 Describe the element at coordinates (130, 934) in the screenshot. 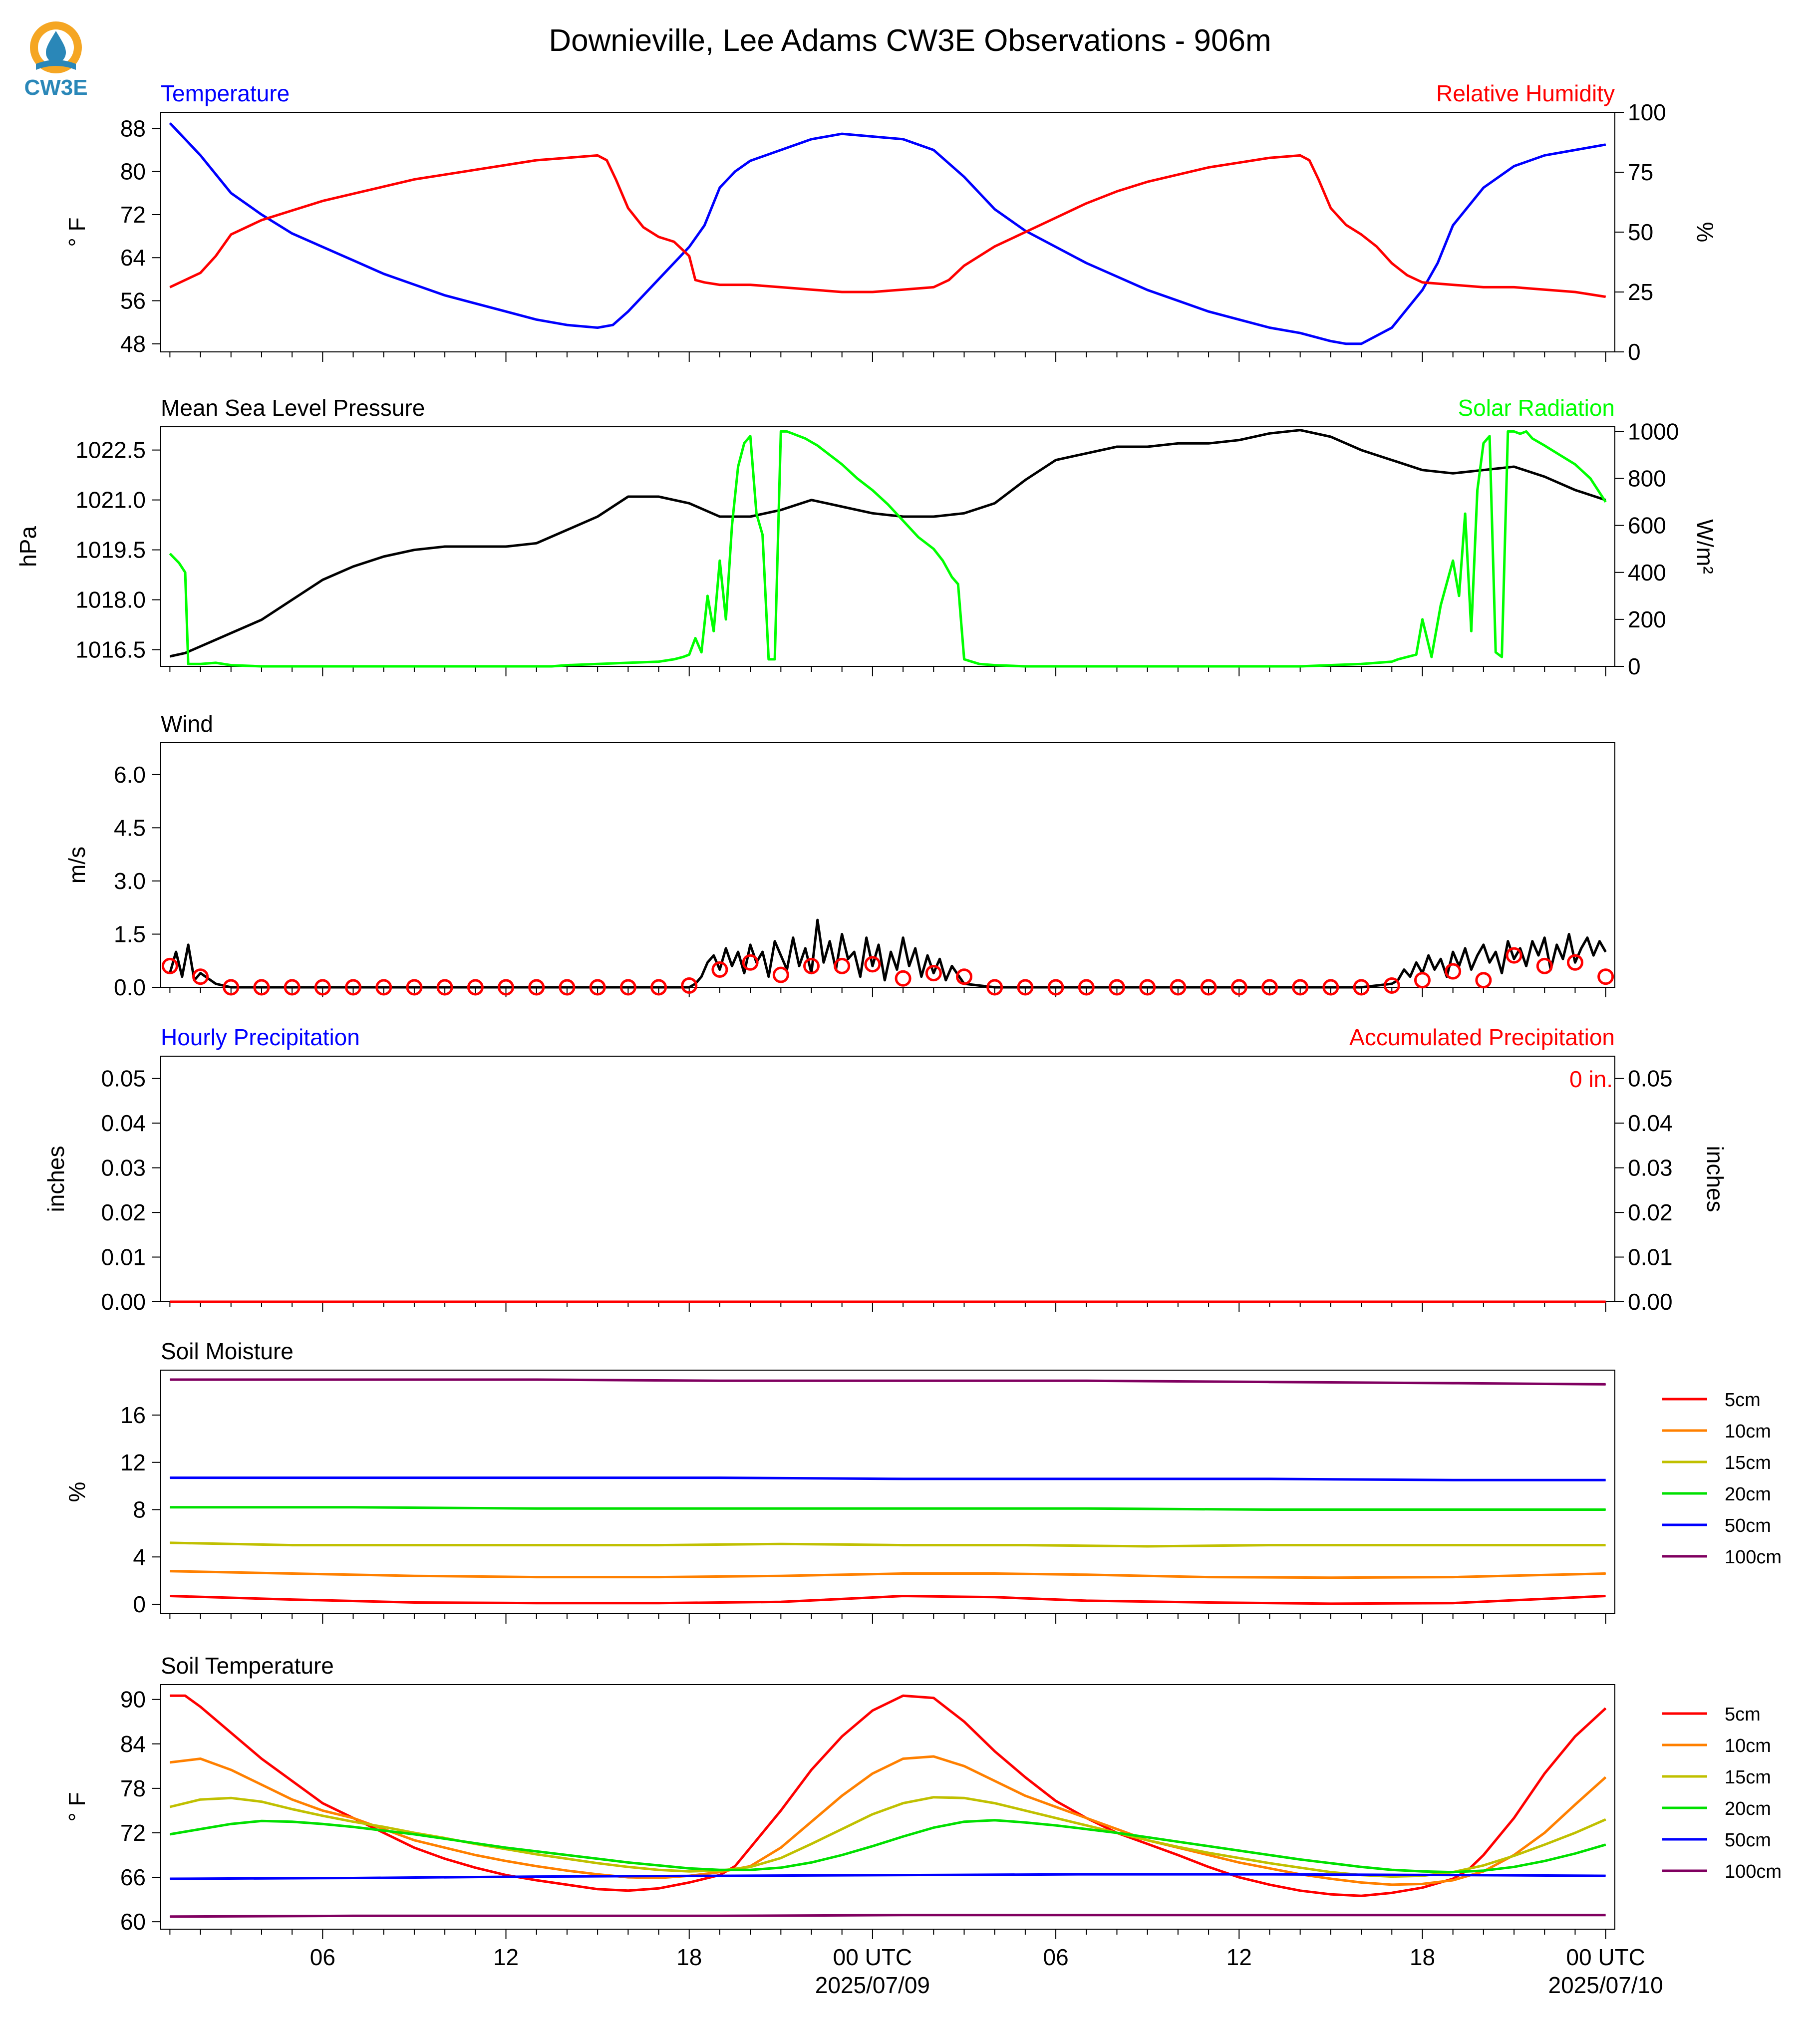

I see `y-tick-label-left: 1.5` at that location.